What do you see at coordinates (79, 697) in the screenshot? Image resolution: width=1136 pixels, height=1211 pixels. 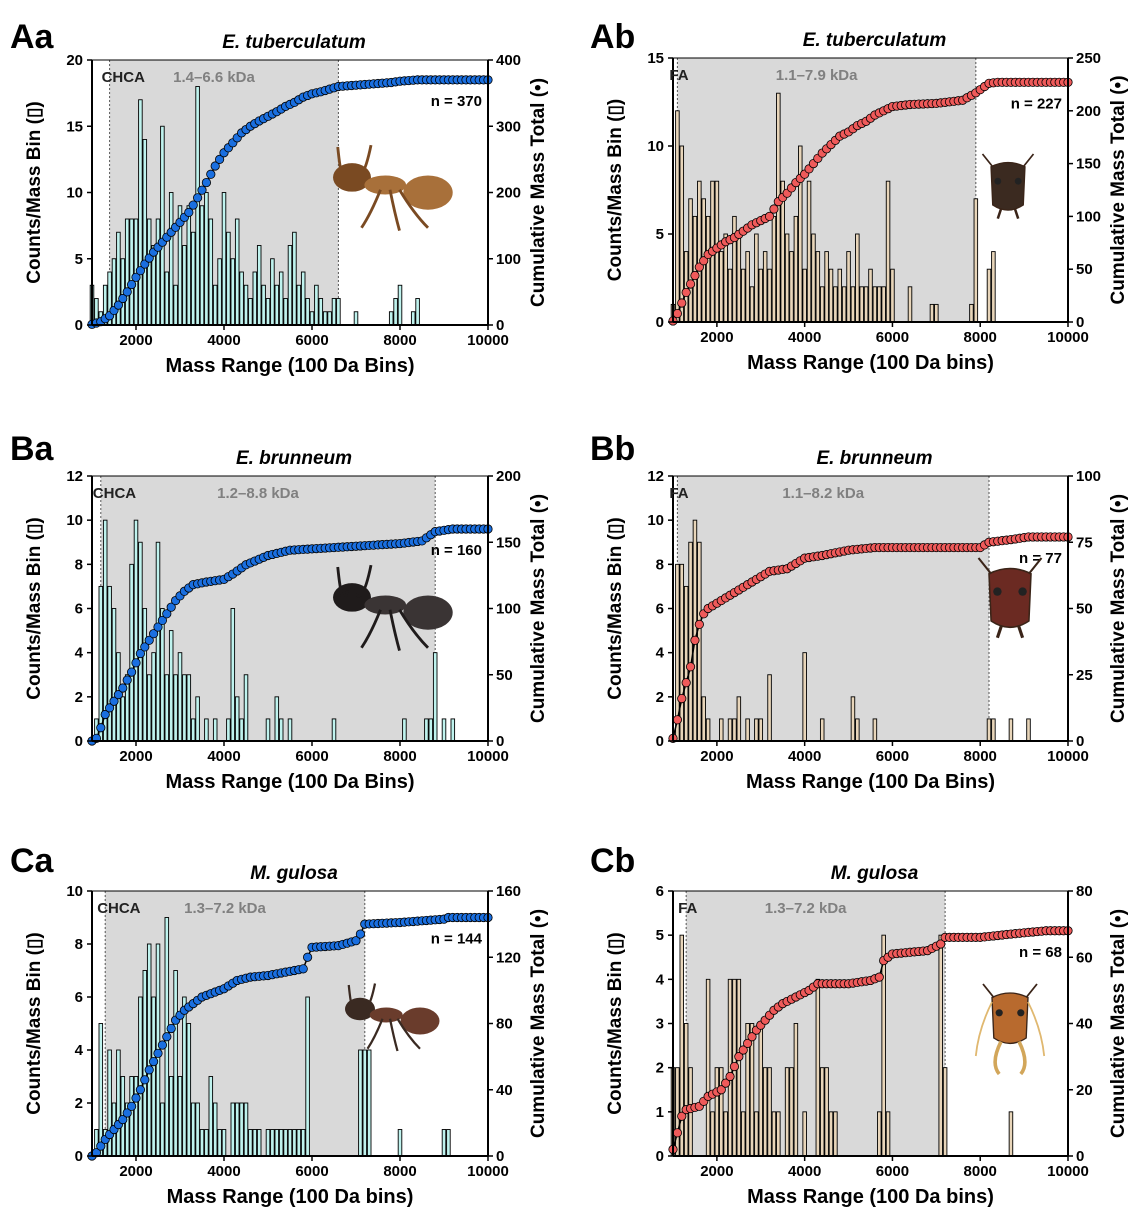 I see `y-tick-label: 2` at bounding box center [79, 697].